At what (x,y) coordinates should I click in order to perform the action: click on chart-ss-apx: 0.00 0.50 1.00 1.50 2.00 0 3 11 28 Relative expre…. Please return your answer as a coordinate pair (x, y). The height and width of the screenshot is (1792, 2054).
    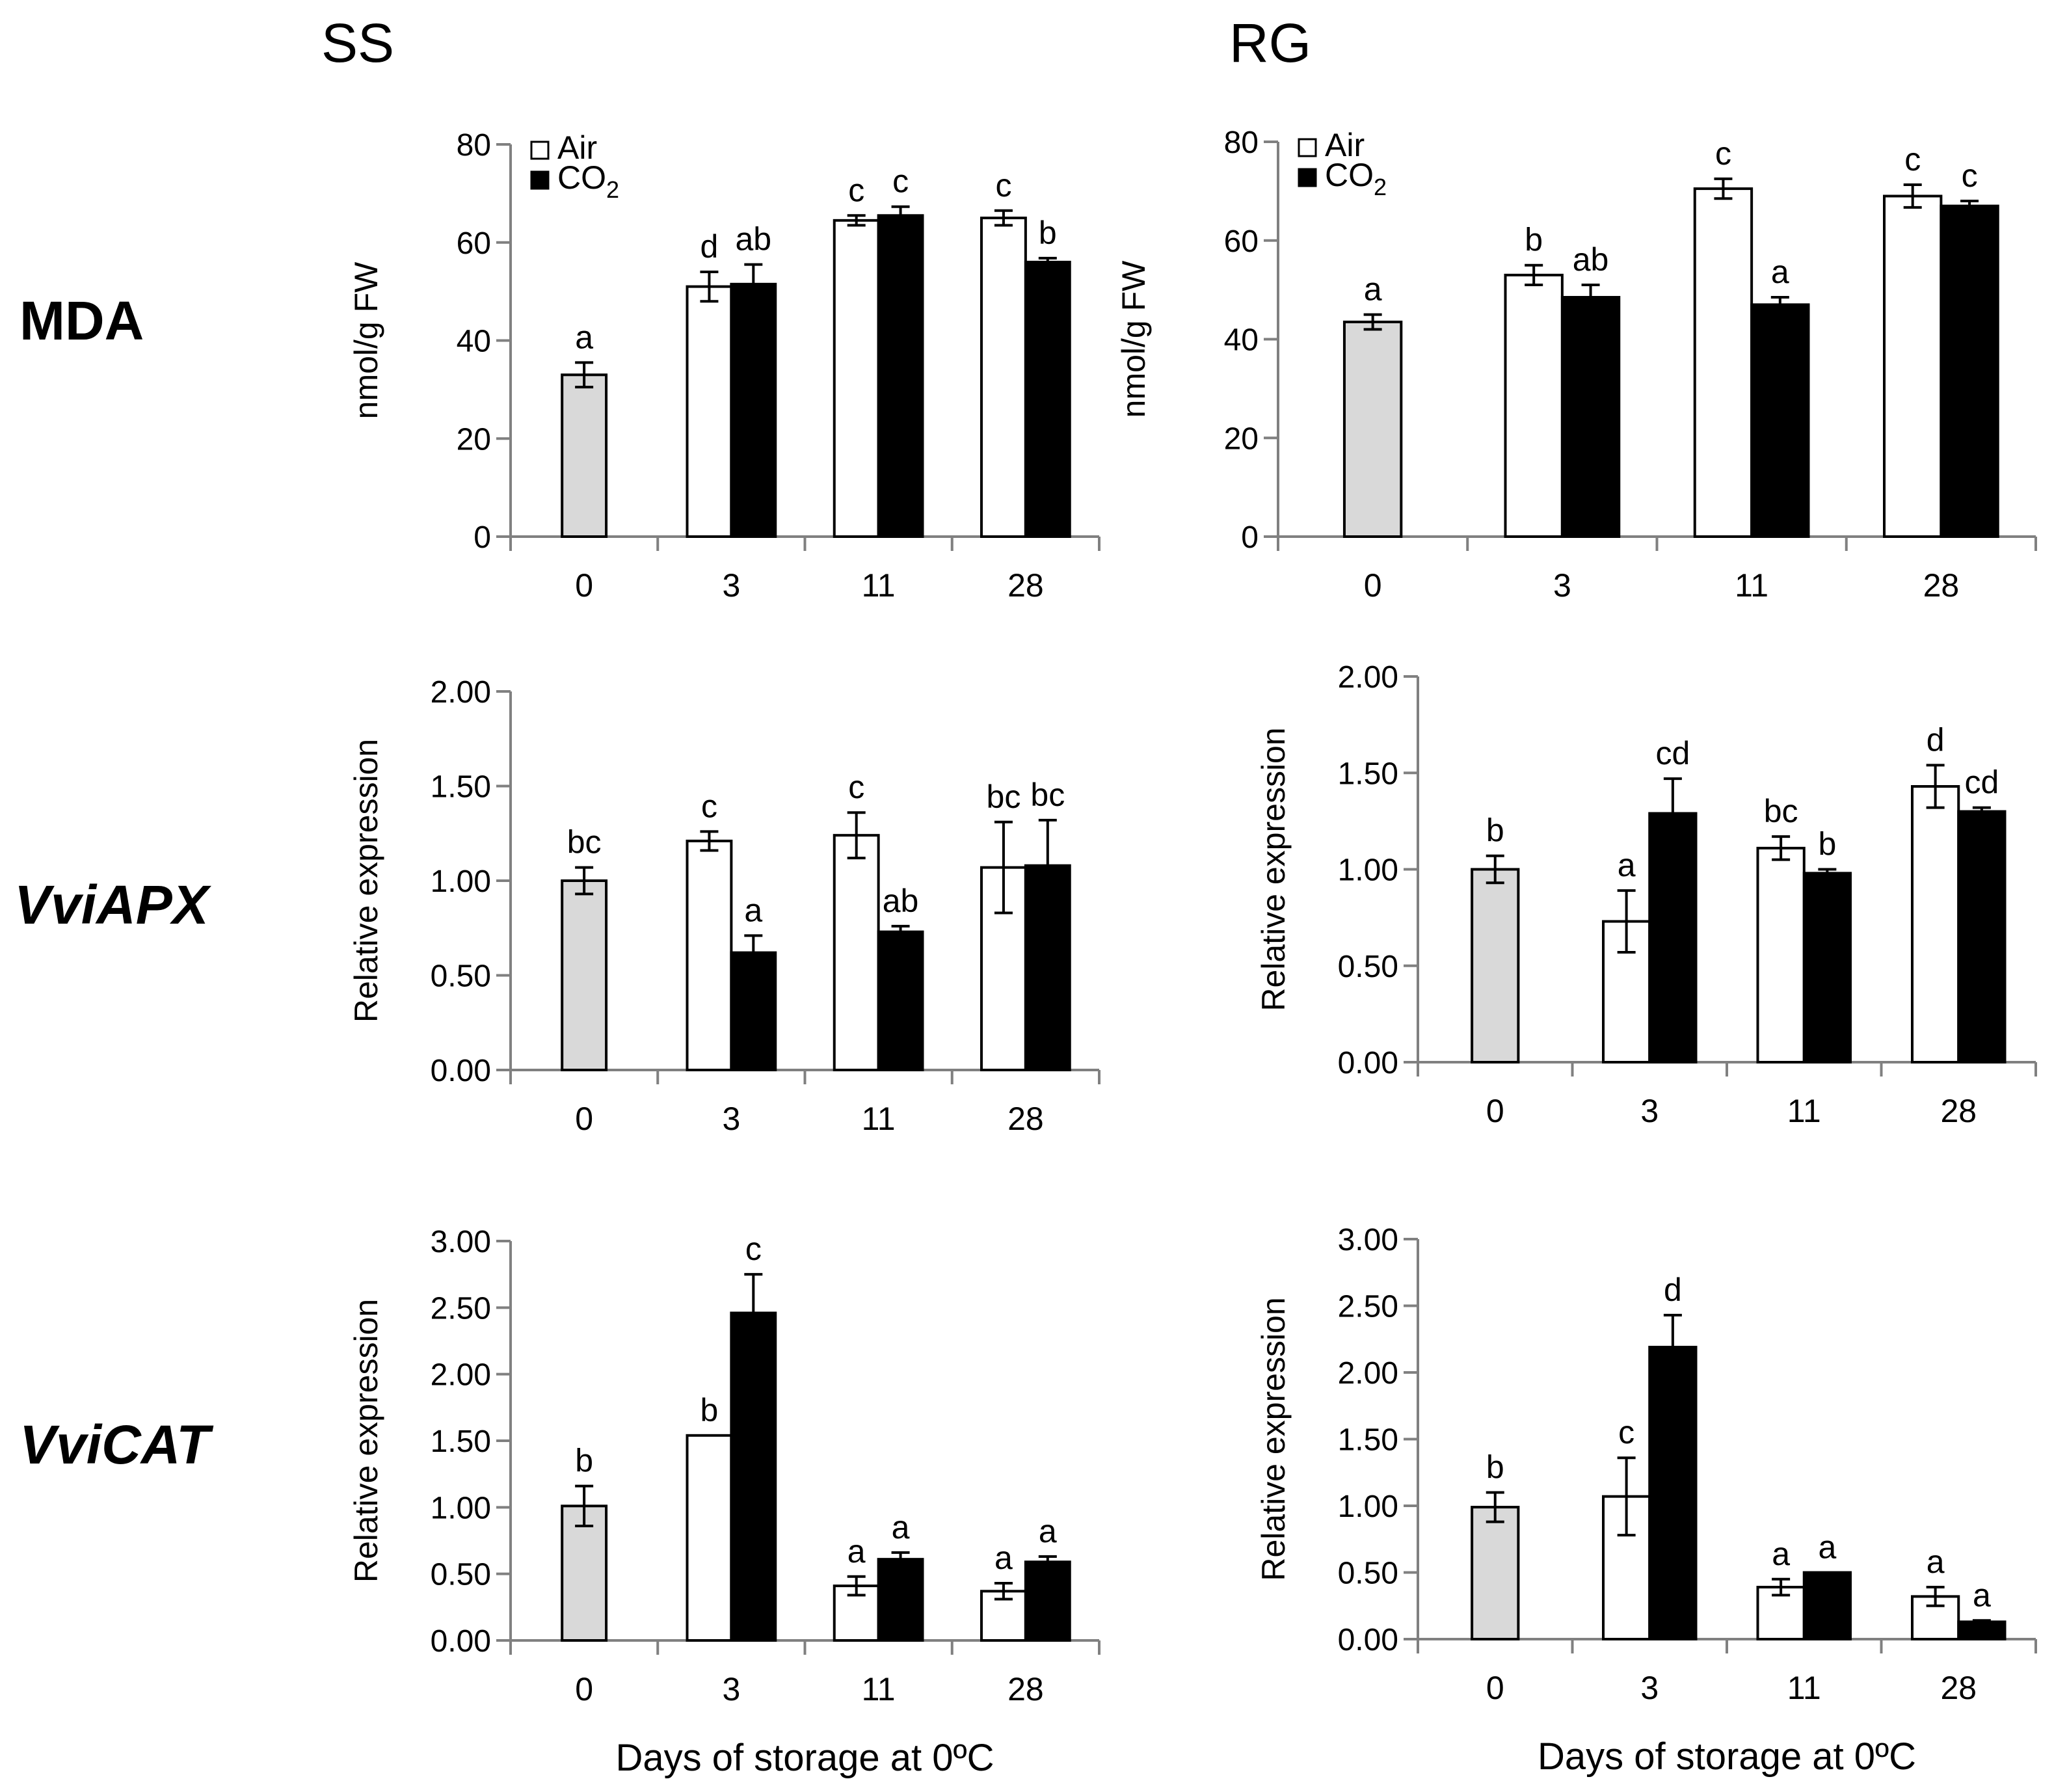
    Looking at the image, I should click on (724, 906).